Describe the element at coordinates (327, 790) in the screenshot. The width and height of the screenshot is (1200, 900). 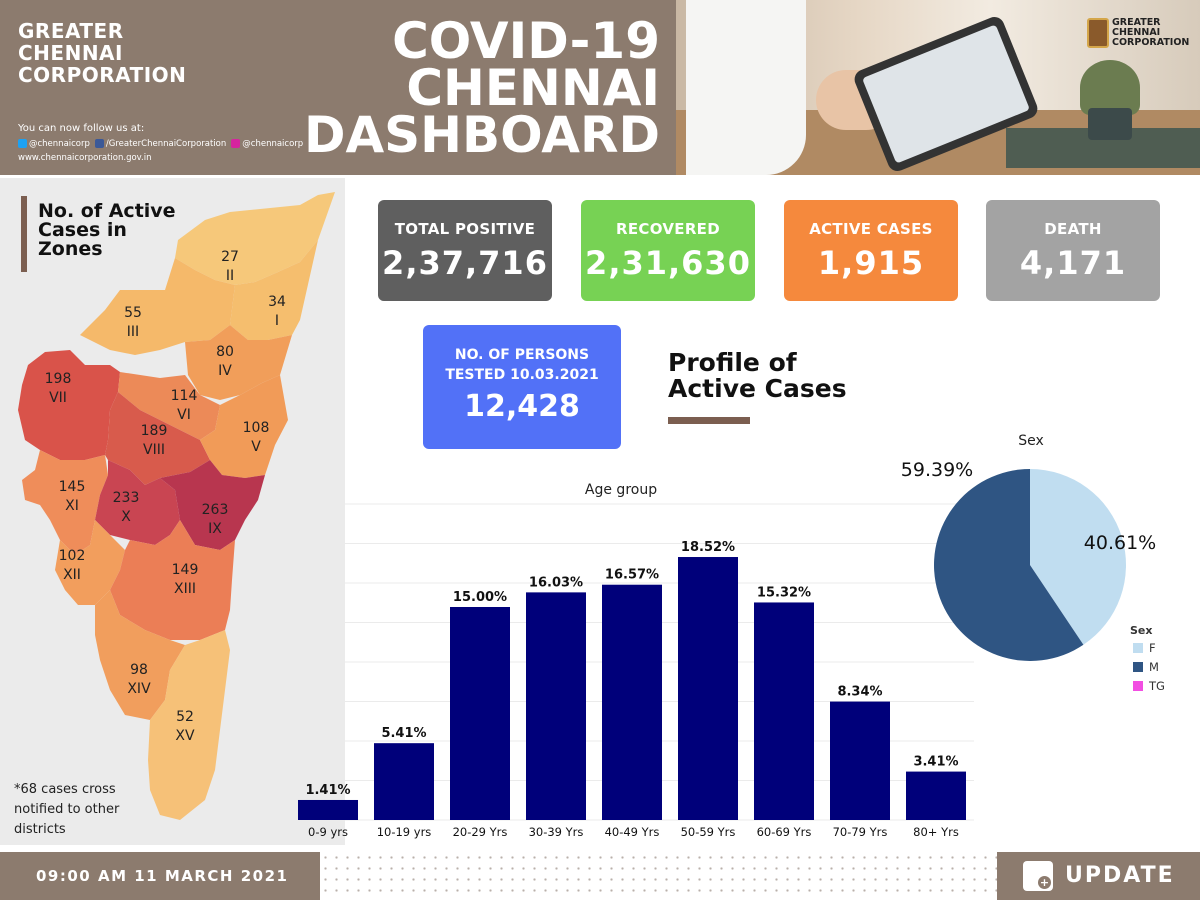
I see `bar-data-label: 1.41%` at that location.